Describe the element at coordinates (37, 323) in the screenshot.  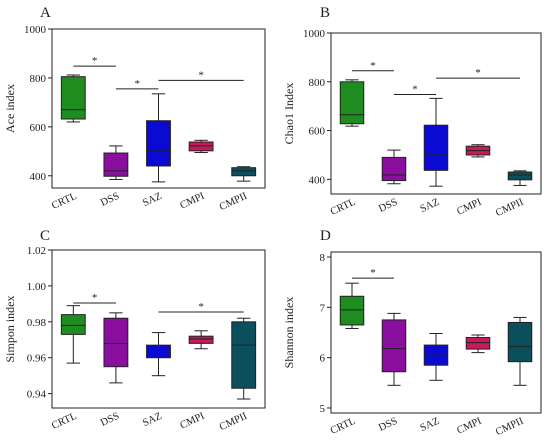
I see `y-tick-label: 0.98` at that location.